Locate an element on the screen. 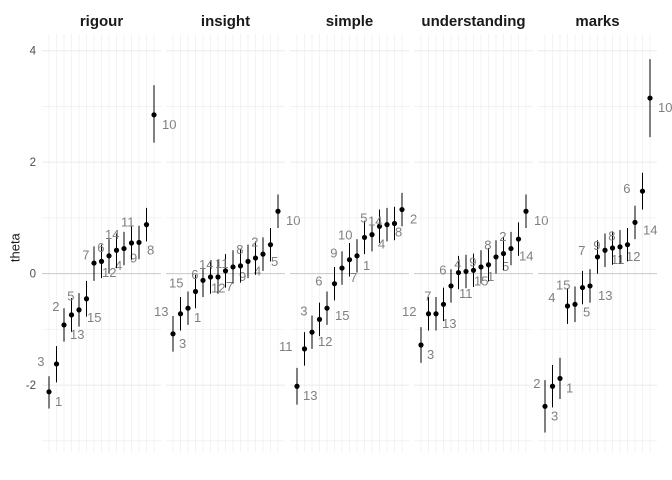  point-label: 15 is located at coordinates (94, 317).